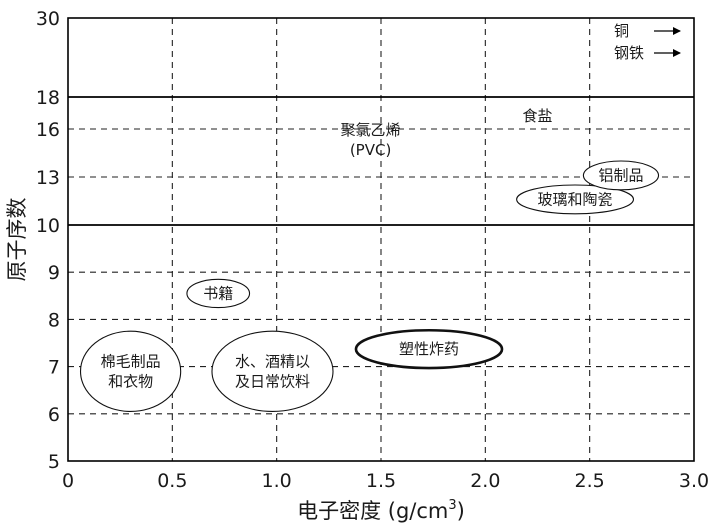 The height and width of the screenshot is (525, 719). What do you see at coordinates (48, 19) in the screenshot?
I see `y-tick-label: 30` at bounding box center [48, 19].